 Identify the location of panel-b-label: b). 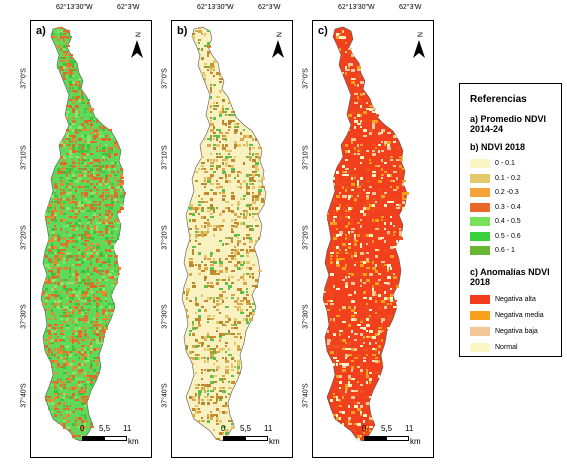
(182, 31).